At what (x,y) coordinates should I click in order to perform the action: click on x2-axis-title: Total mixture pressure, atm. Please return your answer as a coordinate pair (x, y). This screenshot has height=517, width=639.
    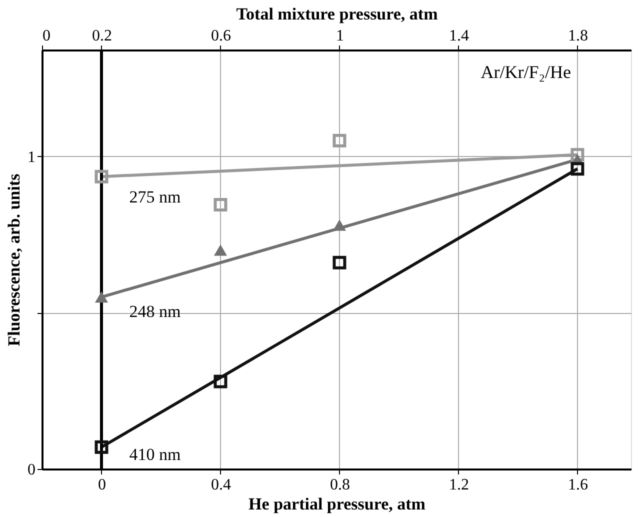
    Looking at the image, I should click on (337, 14).